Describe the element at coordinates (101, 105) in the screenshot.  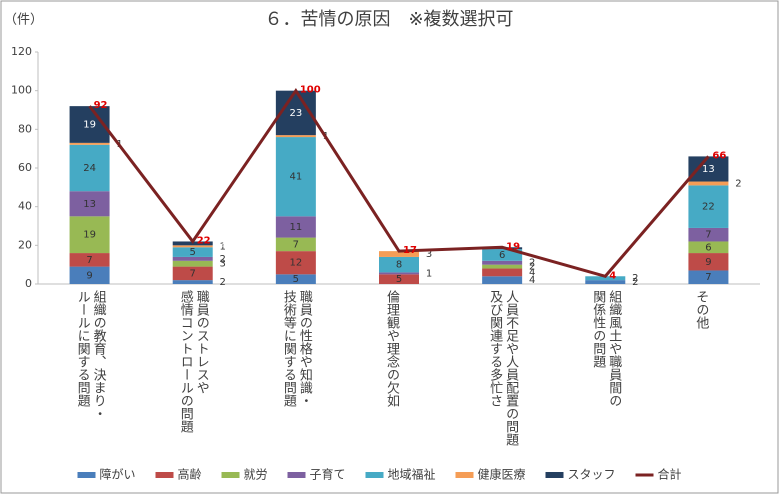
I see `total-label: 92` at that location.